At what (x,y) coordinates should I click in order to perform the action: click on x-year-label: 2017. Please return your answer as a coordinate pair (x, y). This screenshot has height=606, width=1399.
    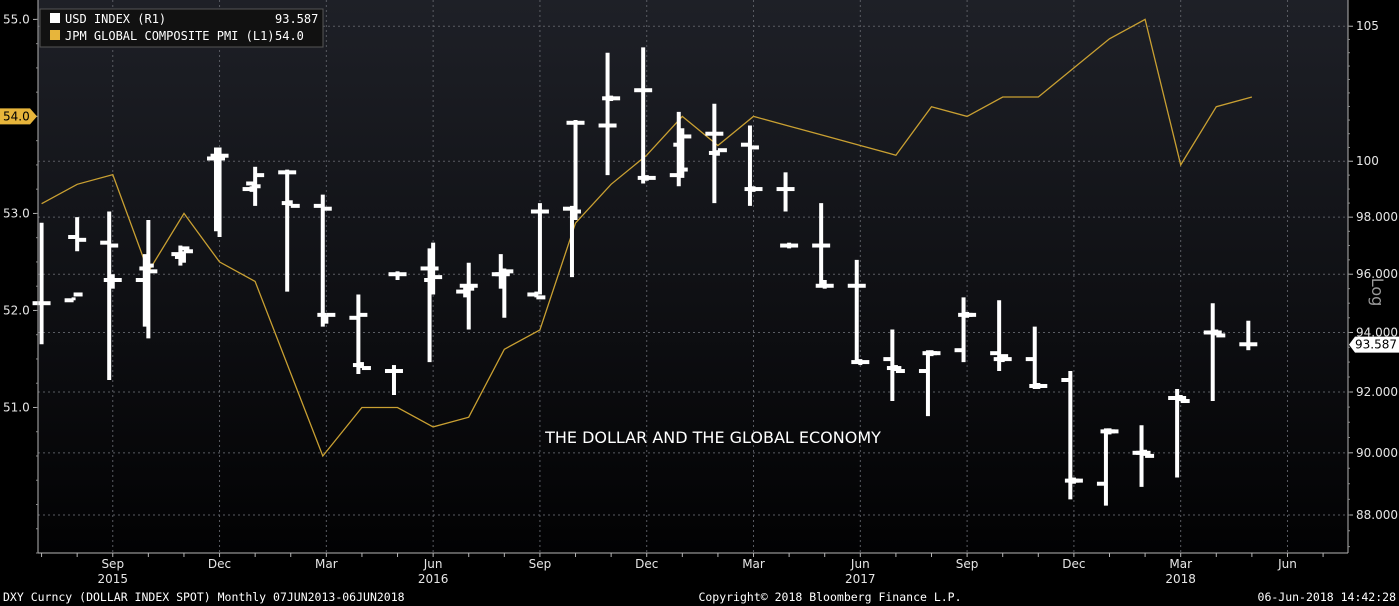
    Looking at the image, I should click on (860, 579).